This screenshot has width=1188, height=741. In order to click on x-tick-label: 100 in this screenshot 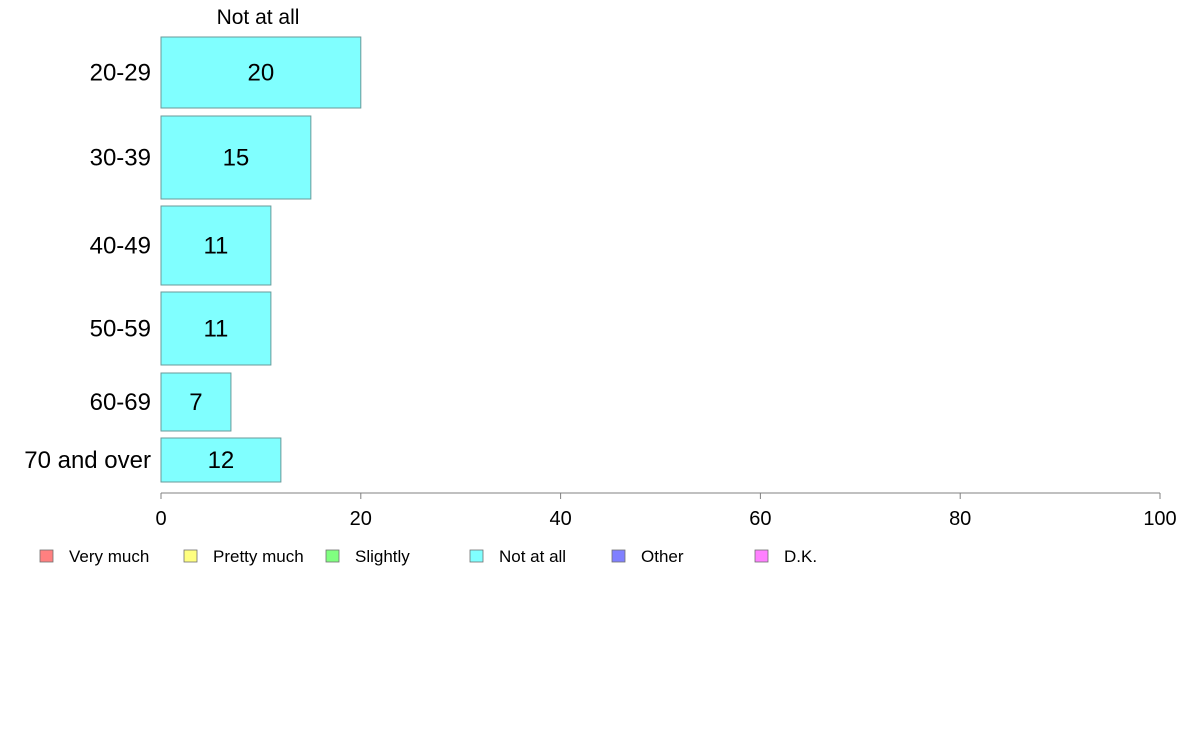, I will do `click(1159, 519)`.